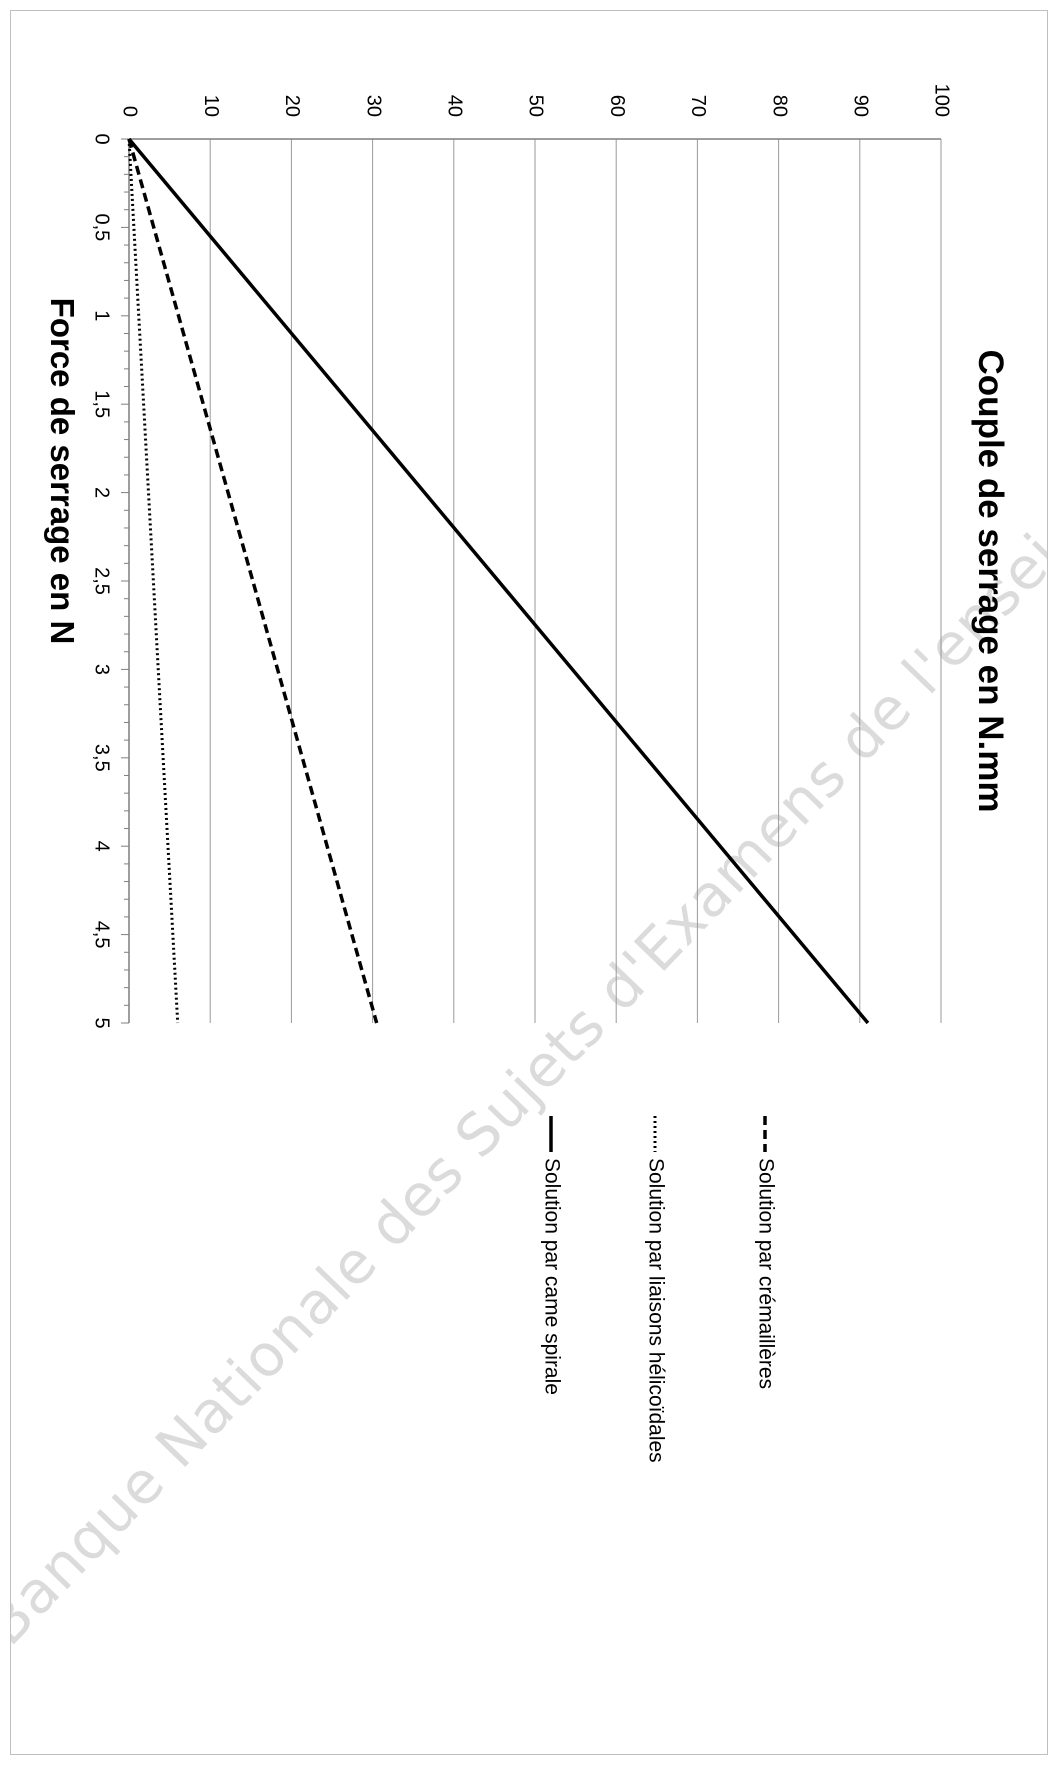 This screenshot has height=1765, width=1060. What do you see at coordinates (536, 106) in the screenshot?
I see `y-tick-label: 50` at bounding box center [536, 106].